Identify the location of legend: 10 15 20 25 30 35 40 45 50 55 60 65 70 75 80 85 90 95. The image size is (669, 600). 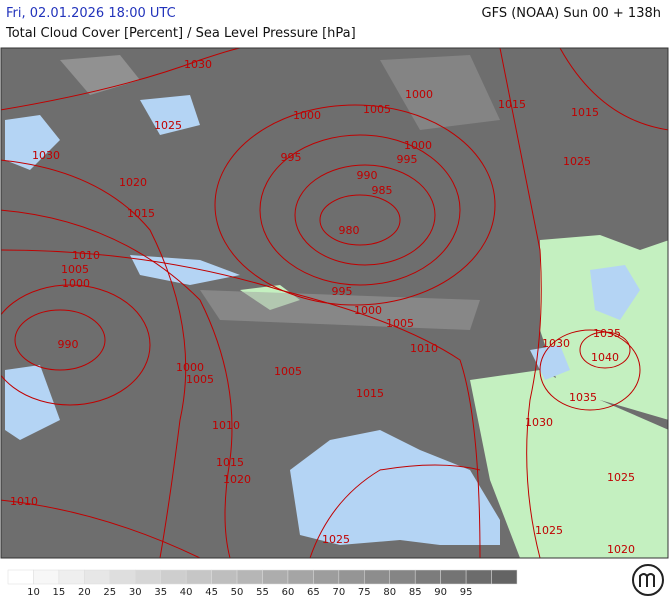
(262, 583).